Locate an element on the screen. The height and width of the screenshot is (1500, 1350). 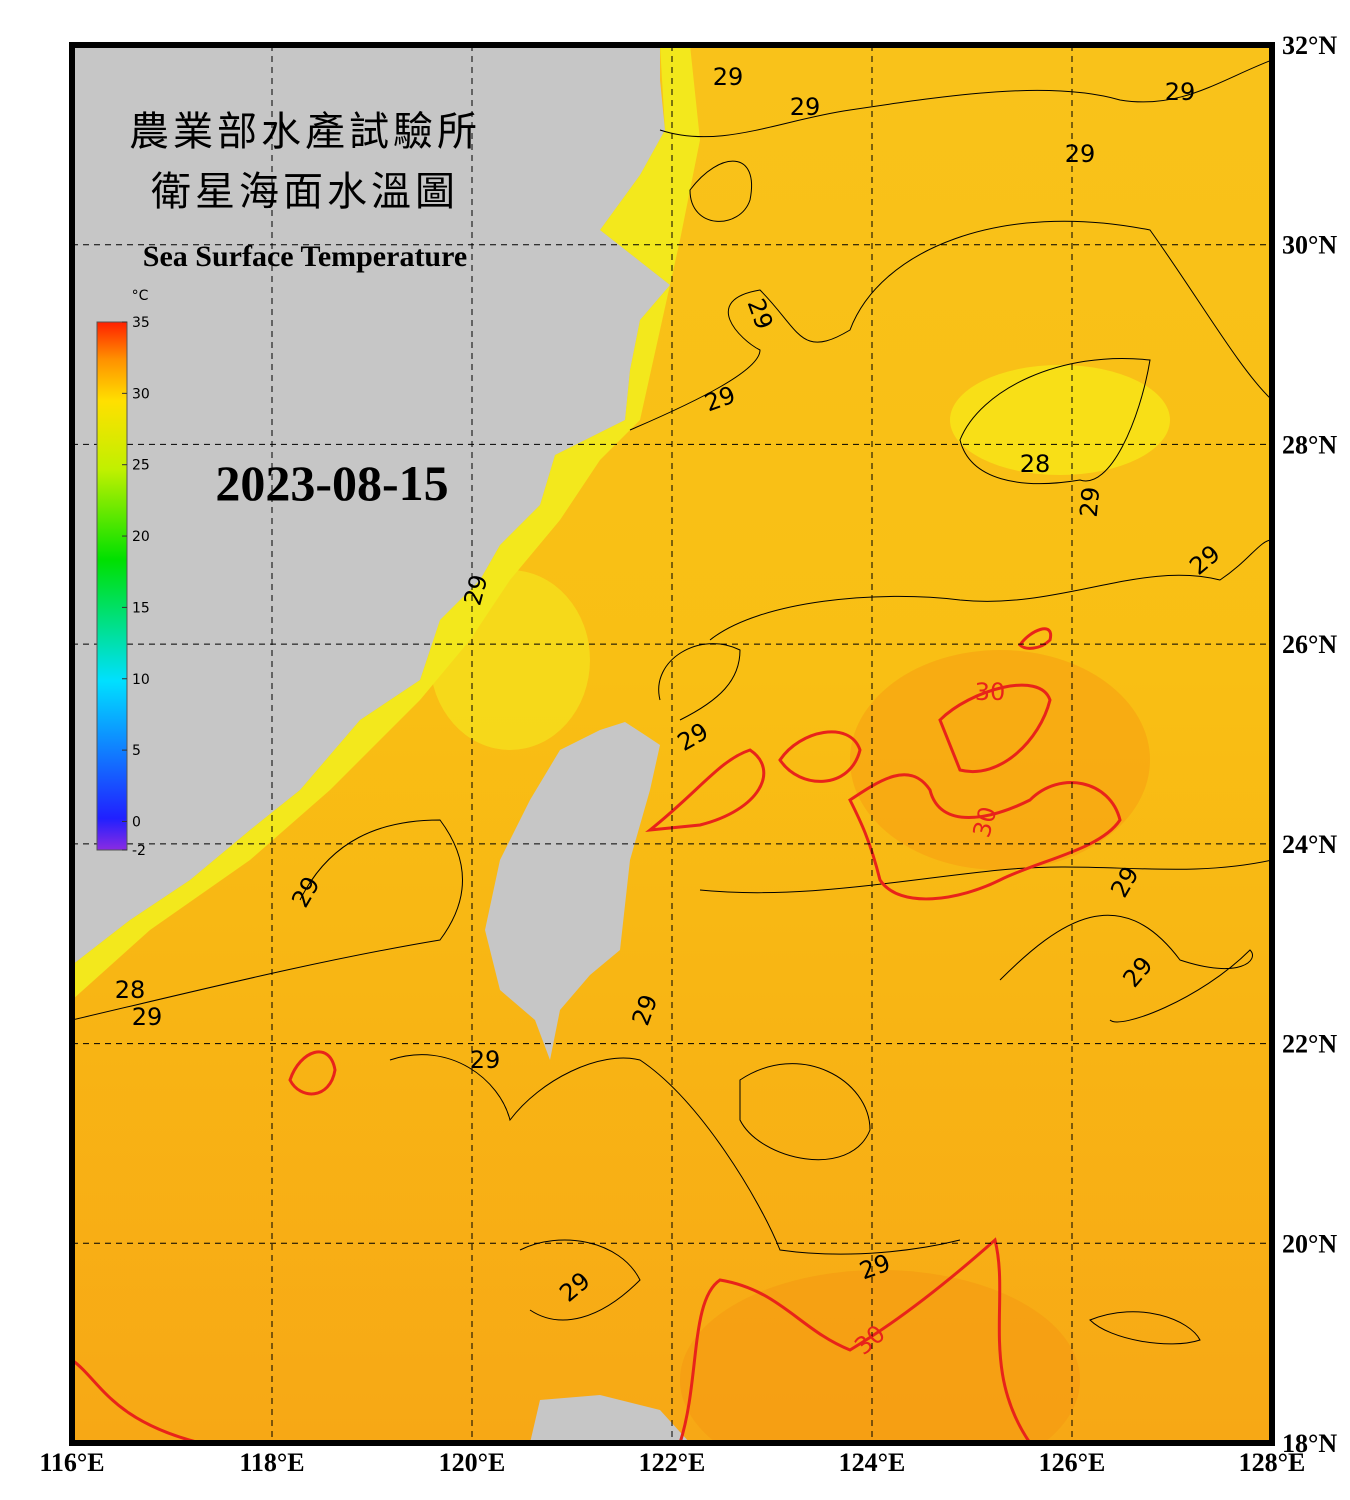
date: 2023-08-15 is located at coordinates (331, 483).